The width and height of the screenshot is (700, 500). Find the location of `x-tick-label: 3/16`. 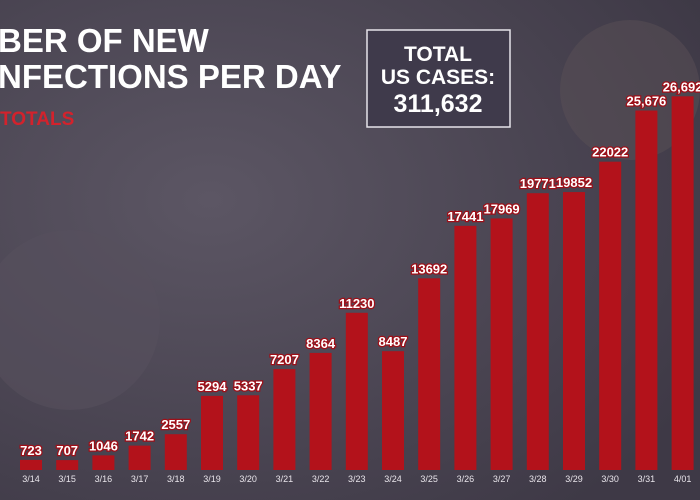

x-tick-label: 3/16 is located at coordinates (104, 479).